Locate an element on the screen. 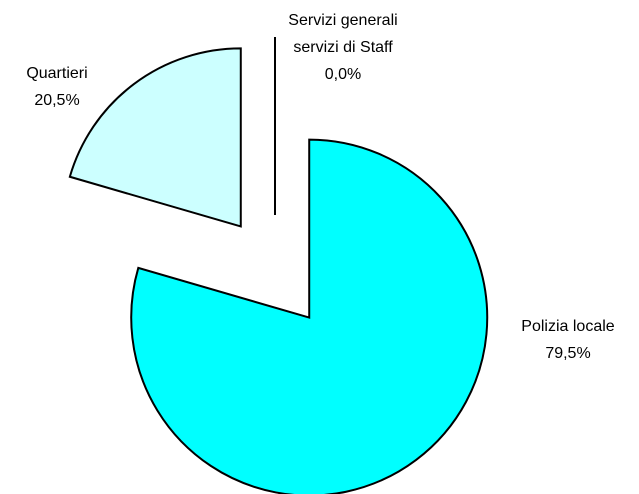 This screenshot has width=639, height=494. value-label: 79,5% is located at coordinates (568, 353).